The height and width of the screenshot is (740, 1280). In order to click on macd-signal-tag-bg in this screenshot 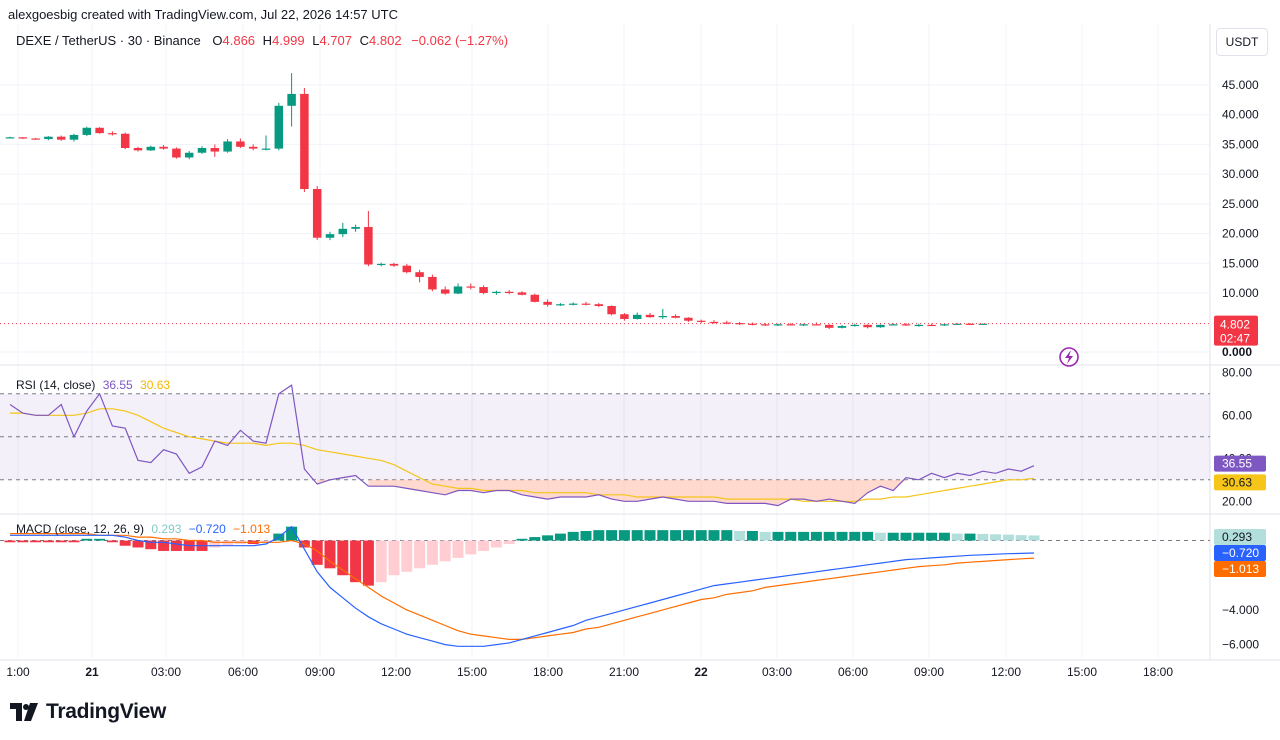, I will do `click(1240, 569)`.